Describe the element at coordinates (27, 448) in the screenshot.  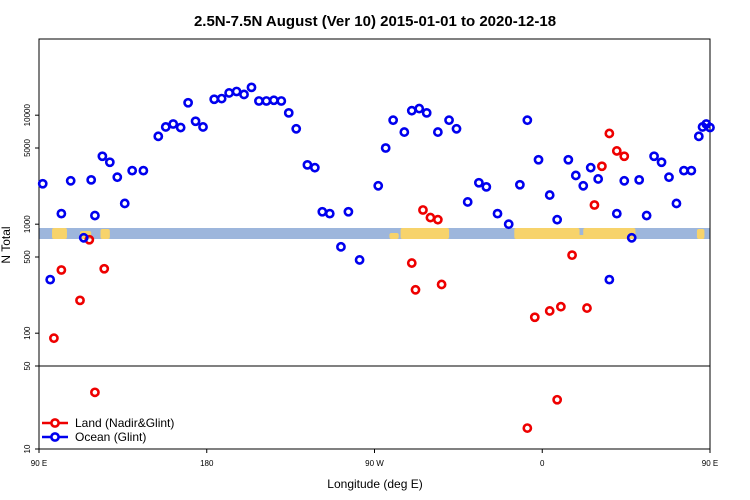
I see `y-tick-label: 10` at that location.